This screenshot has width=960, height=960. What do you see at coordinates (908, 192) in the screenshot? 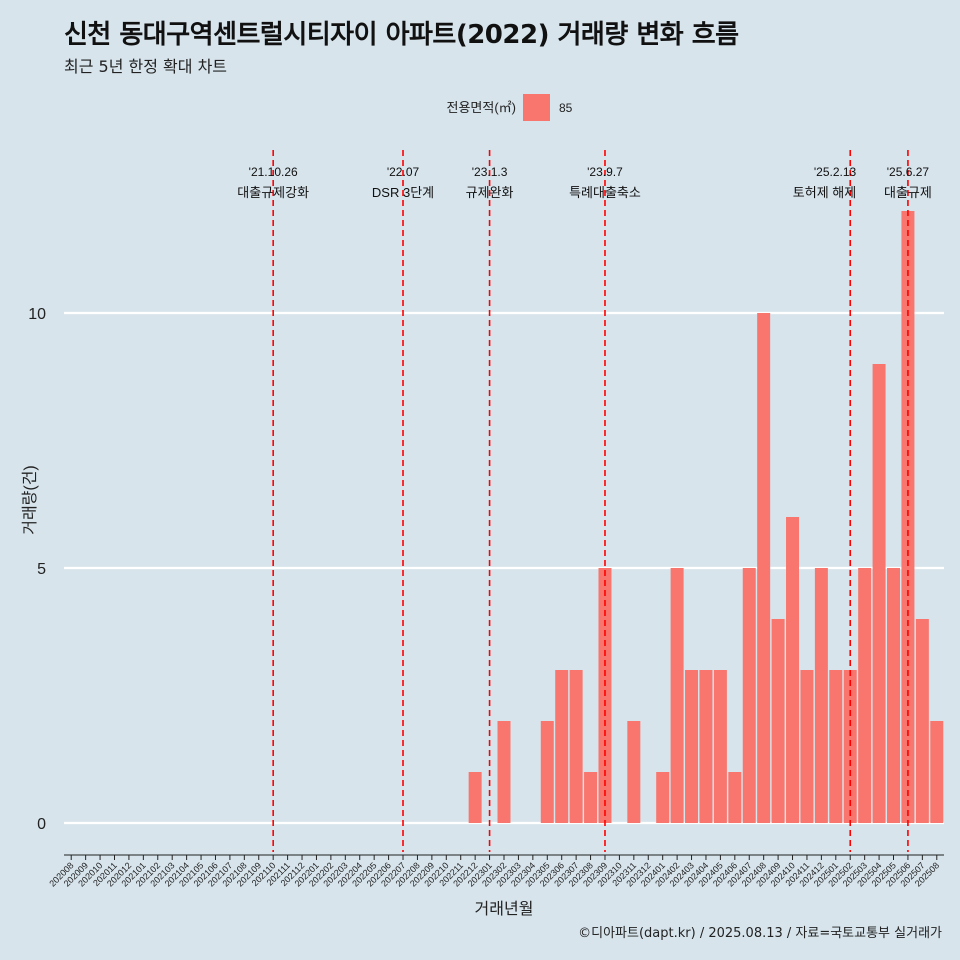
I see `event-name-label: 대출규제` at bounding box center [908, 192].